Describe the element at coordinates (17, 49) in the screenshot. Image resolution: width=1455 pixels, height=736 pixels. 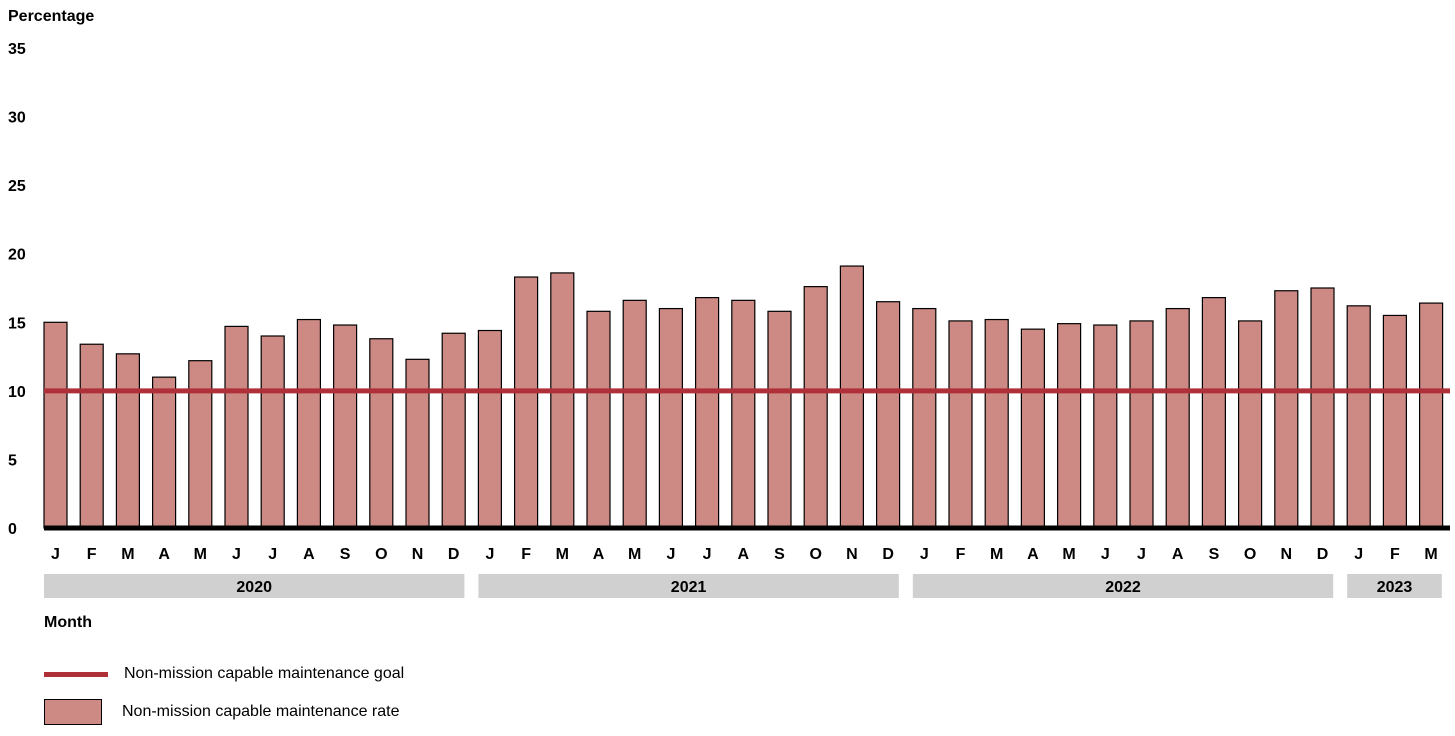
I see `y-tick-label: 35` at that location.